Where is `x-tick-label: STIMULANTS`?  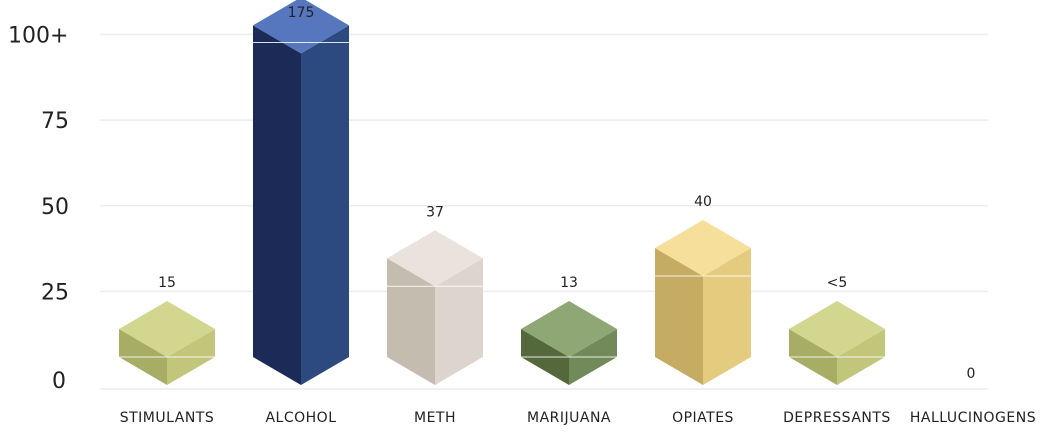
x-tick-label: STIMULANTS is located at coordinates (167, 418).